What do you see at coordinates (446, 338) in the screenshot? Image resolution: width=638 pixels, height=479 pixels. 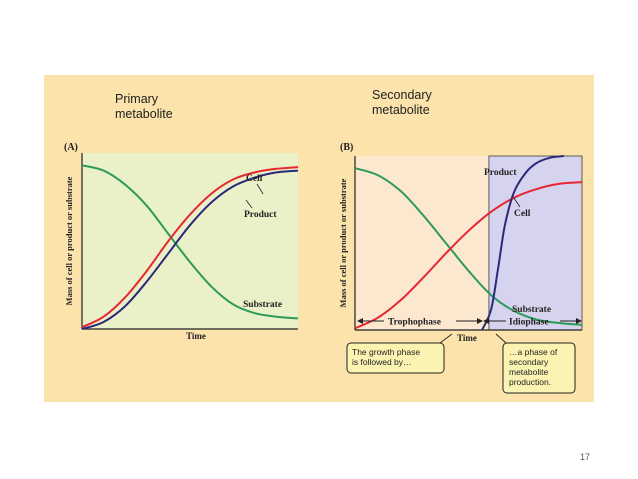 I see `callout-growth-pointer` at bounding box center [446, 338].